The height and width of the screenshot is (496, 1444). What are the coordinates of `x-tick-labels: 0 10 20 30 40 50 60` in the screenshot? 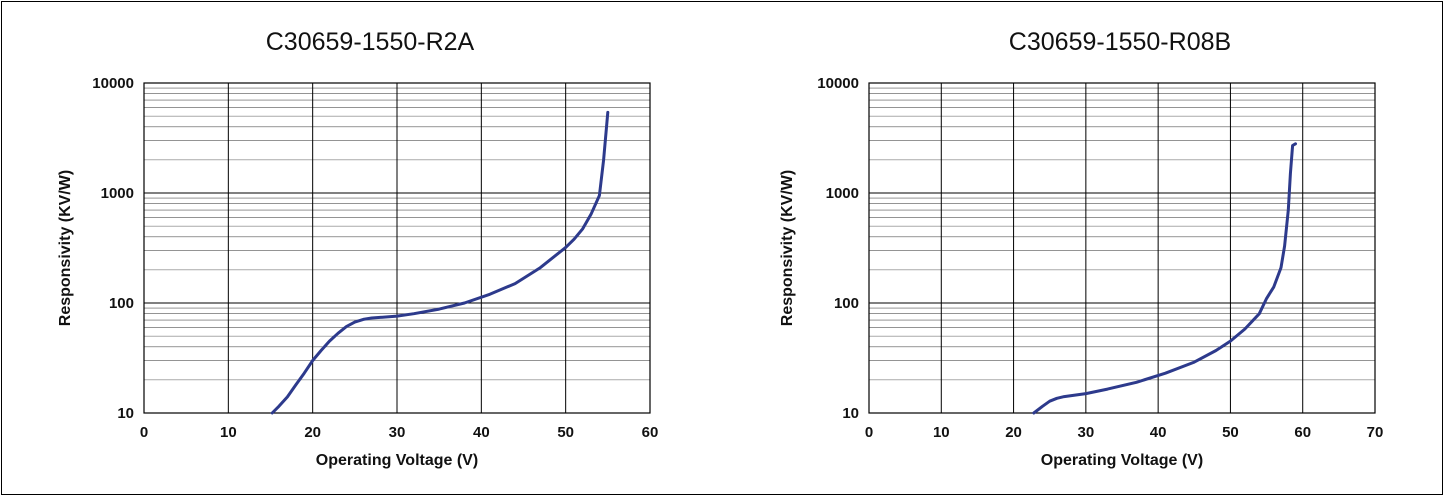 It's located at (399, 432).